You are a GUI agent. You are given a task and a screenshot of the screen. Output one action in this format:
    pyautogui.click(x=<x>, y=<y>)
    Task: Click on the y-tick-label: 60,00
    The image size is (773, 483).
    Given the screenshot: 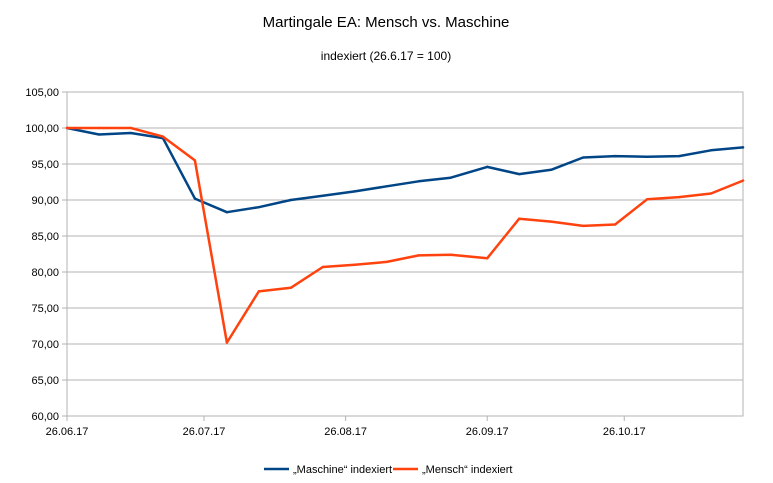 What is the action you would take?
    pyautogui.click(x=45, y=417)
    